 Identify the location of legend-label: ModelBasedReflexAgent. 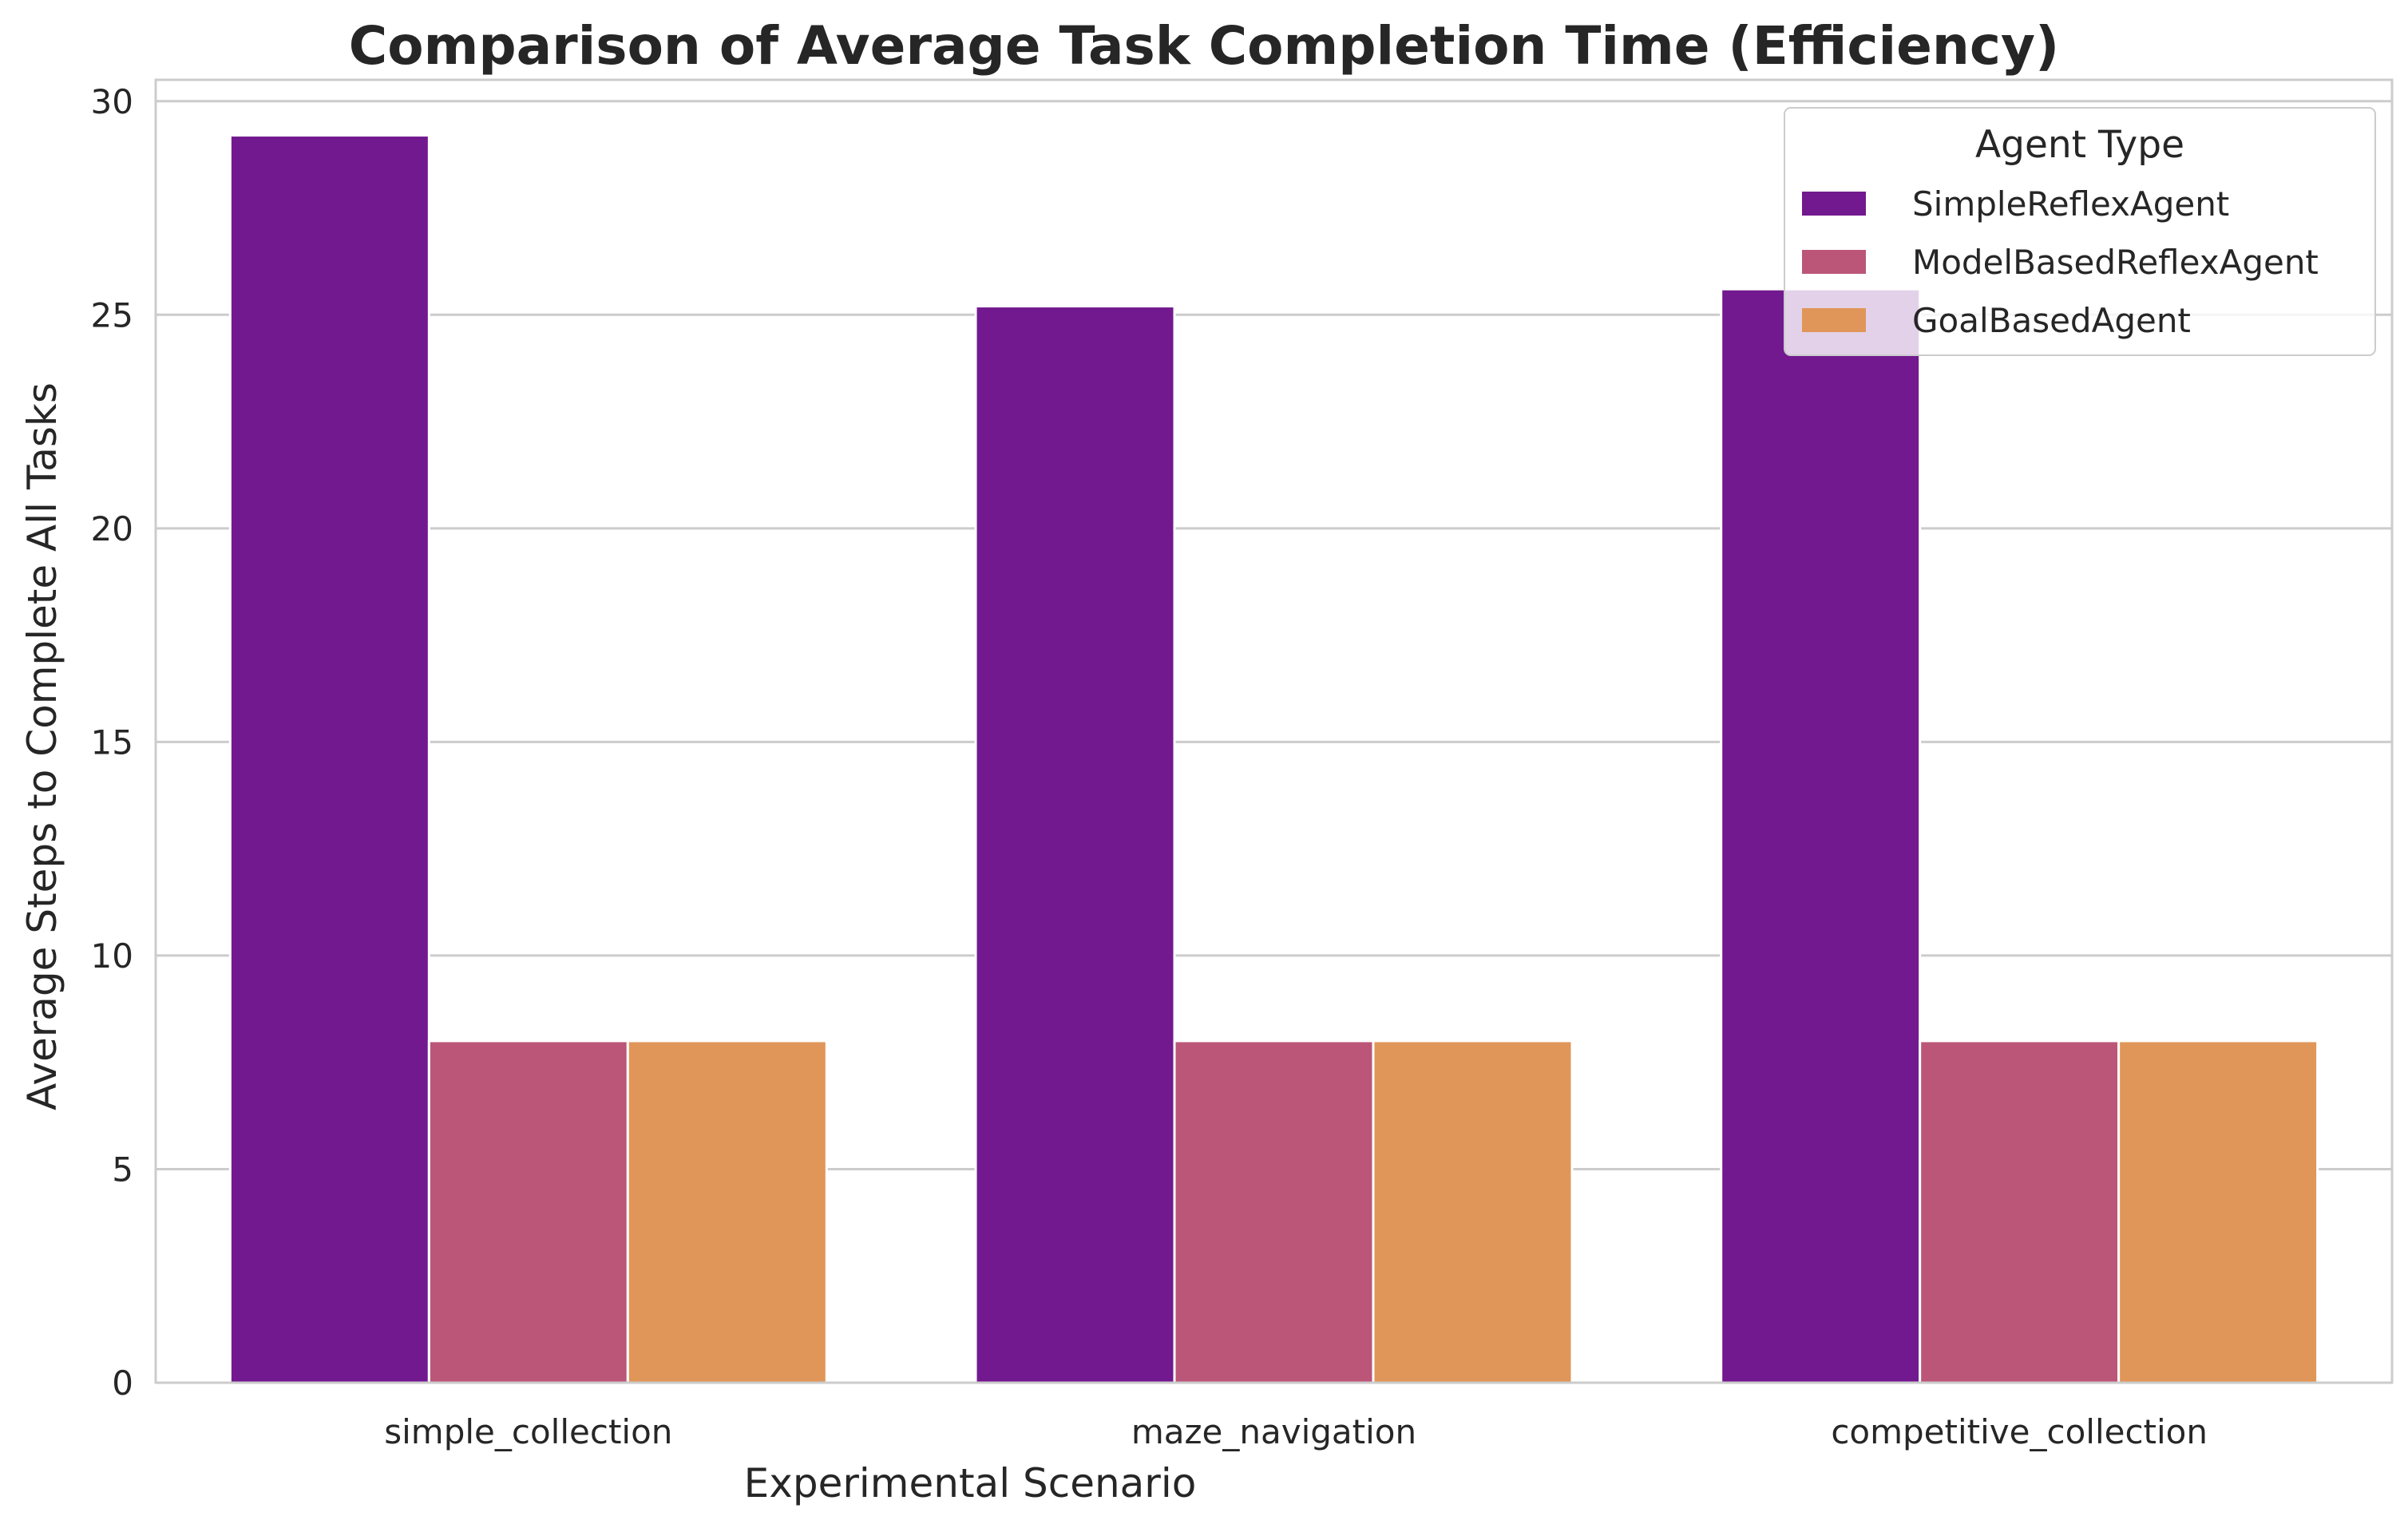
(2116, 262).